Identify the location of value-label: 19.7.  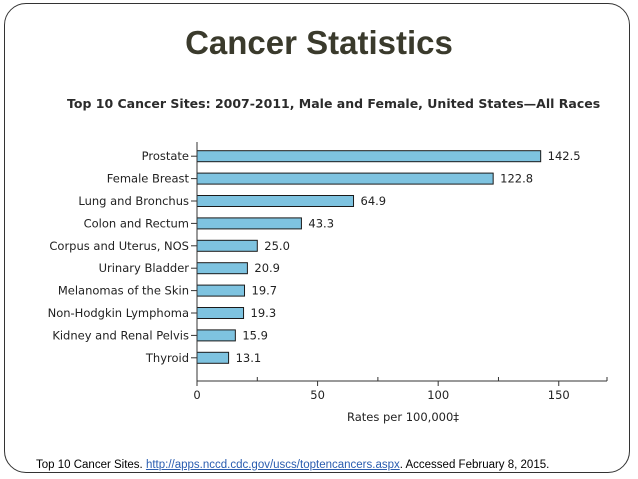
(265, 291).